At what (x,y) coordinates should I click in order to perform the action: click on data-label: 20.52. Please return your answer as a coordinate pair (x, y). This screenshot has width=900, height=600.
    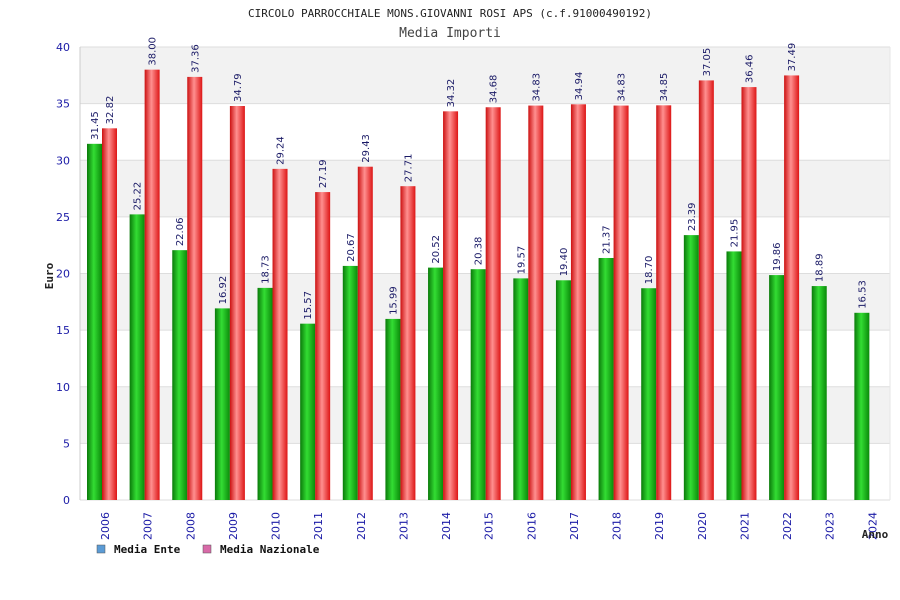
    Looking at the image, I should click on (436, 249).